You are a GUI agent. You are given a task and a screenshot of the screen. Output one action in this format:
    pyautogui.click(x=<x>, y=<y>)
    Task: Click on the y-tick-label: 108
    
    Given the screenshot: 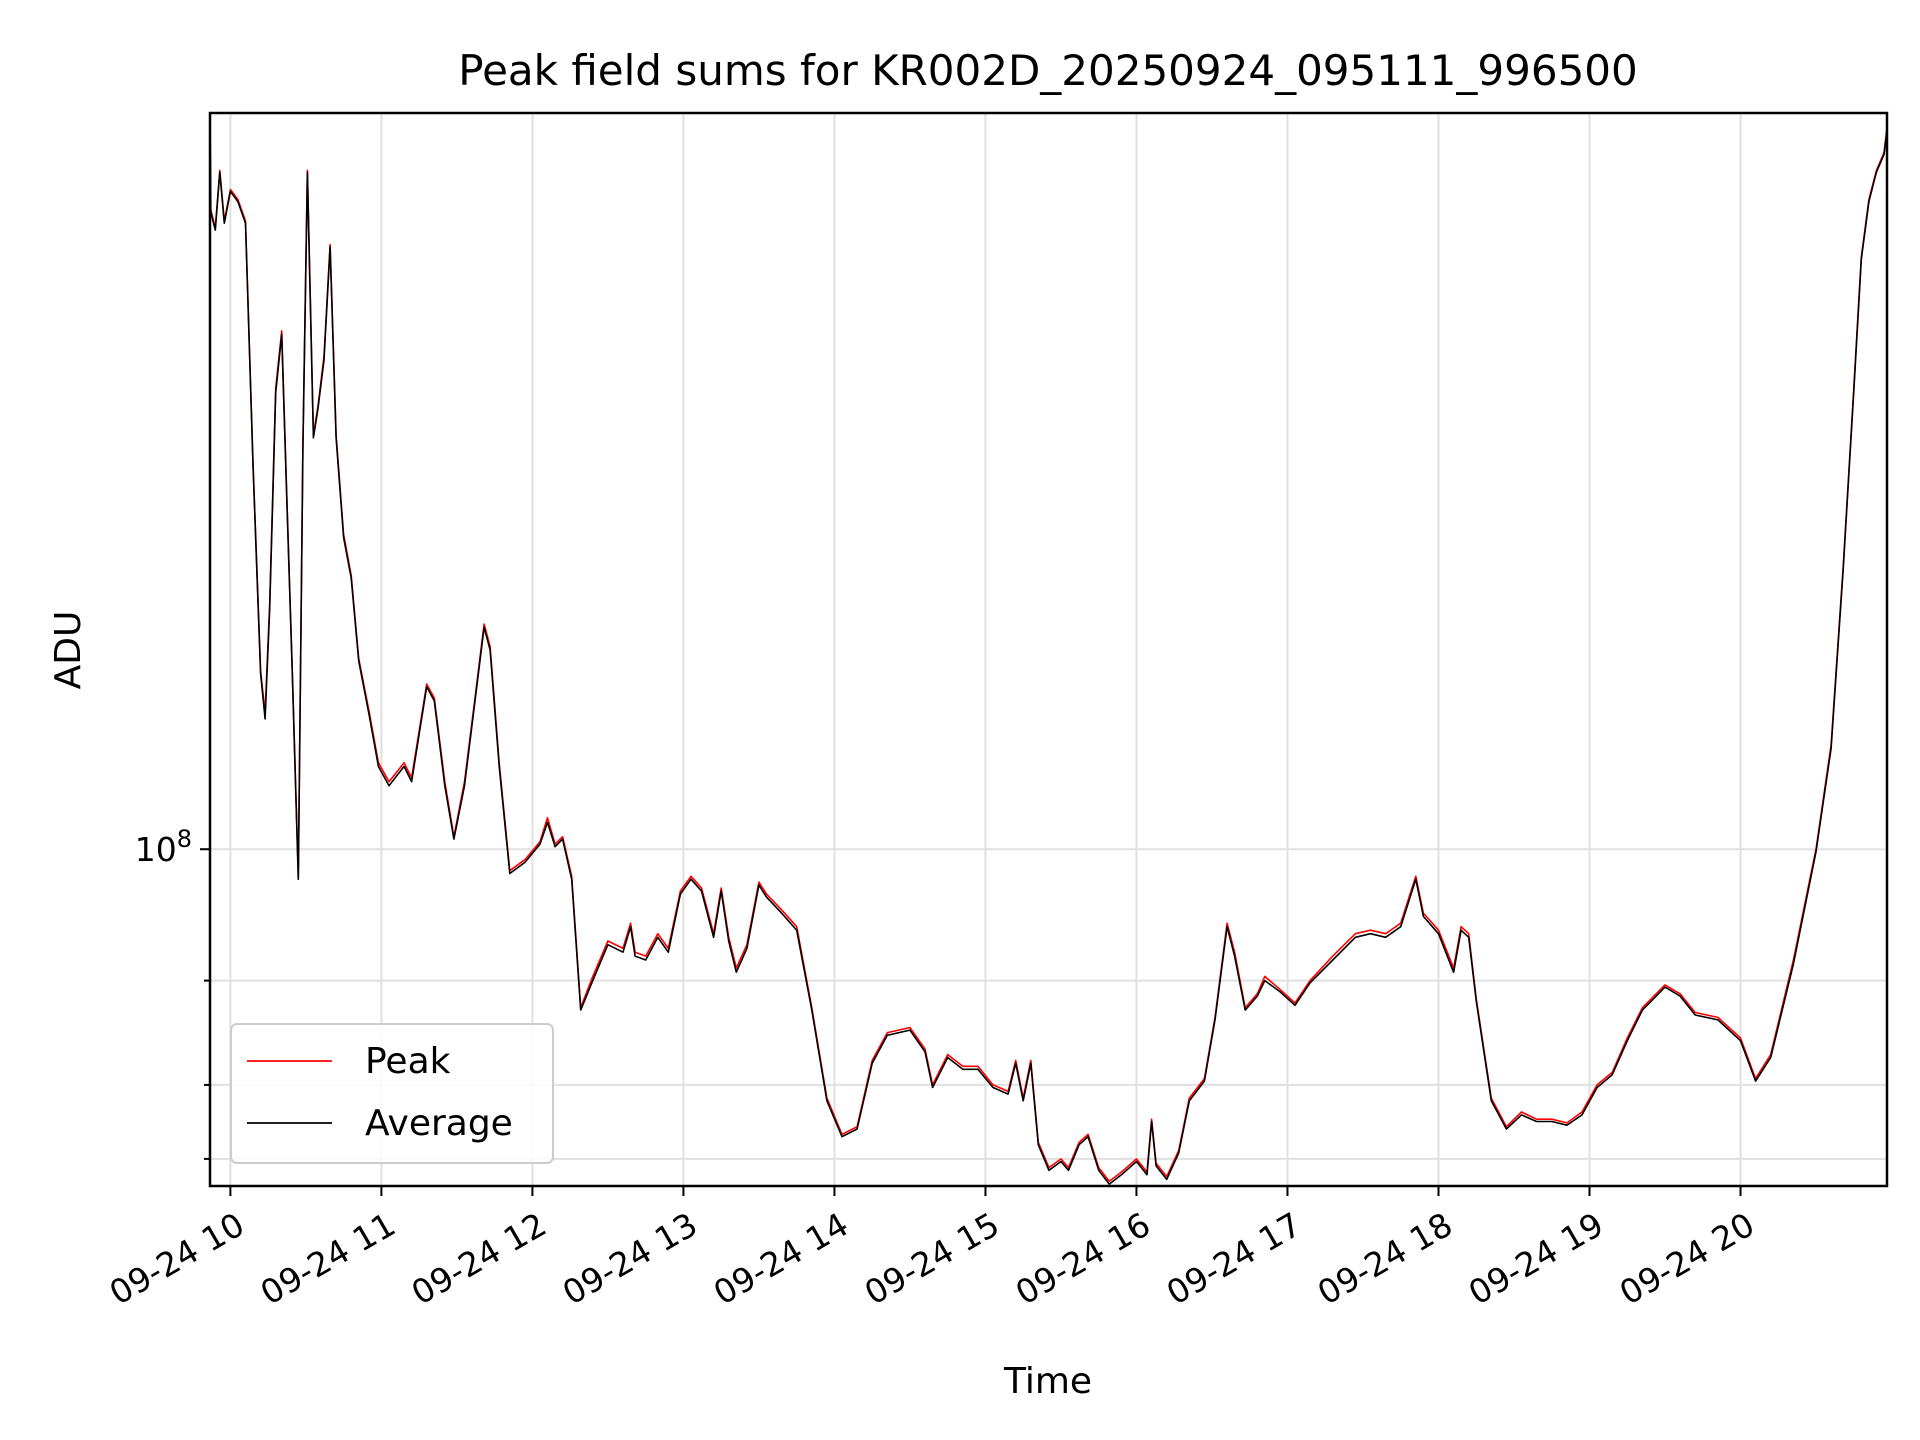 What is the action you would take?
    pyautogui.click(x=163, y=847)
    